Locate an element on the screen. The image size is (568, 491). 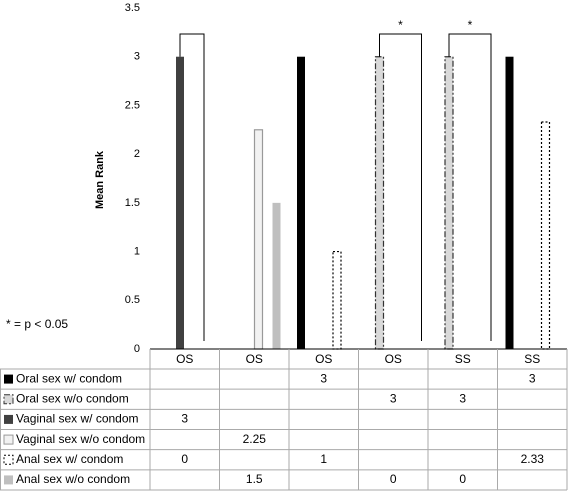
y-tick-label: 2.5 is located at coordinates (132, 105).